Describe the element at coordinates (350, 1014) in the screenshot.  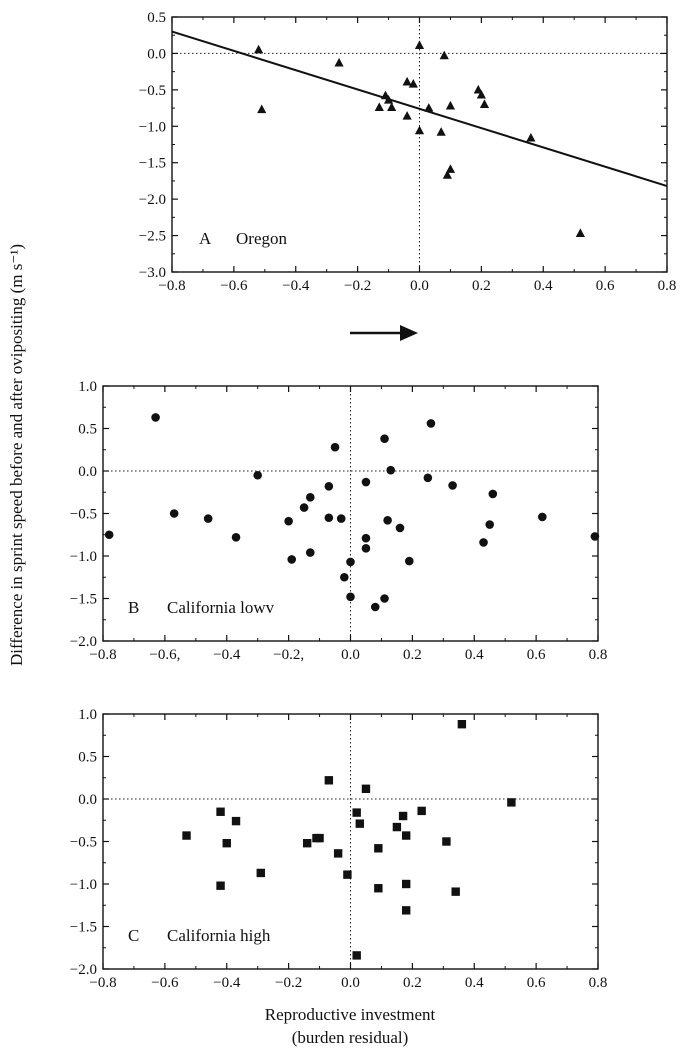
I see `x-axis-title-line1: Reproductive investment` at that location.